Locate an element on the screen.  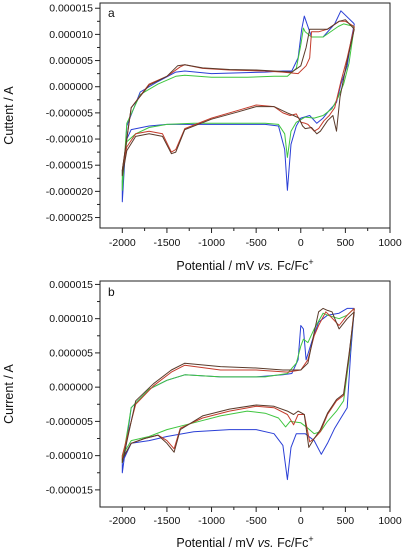
y-axis-title: Cuttent / A is located at coordinates (9, 115).